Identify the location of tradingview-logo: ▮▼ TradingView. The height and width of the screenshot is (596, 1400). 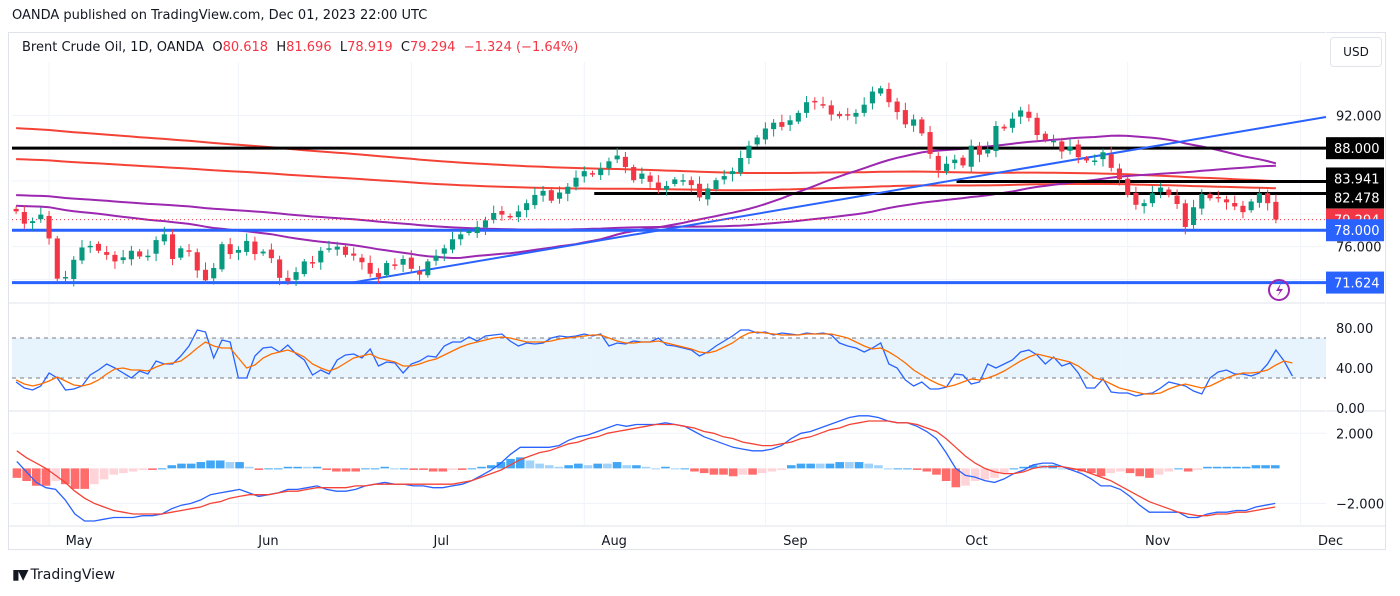
(63, 575).